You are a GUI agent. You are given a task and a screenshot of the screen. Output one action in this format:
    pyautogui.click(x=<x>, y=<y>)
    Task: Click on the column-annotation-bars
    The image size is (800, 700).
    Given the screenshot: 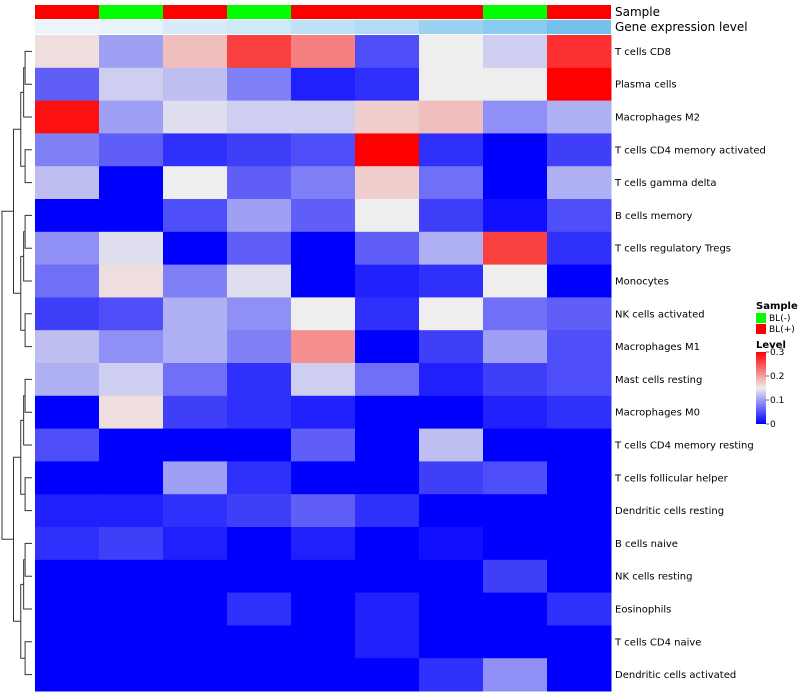 What is the action you would take?
    pyautogui.click(x=323, y=19)
    